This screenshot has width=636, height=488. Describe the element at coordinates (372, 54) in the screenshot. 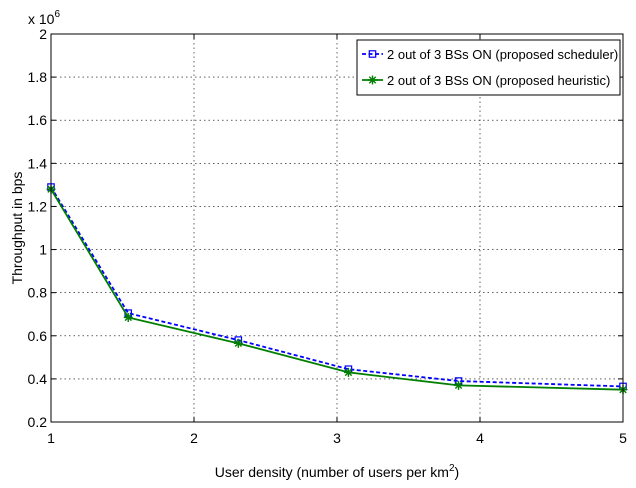

I see `square-marker` at that location.